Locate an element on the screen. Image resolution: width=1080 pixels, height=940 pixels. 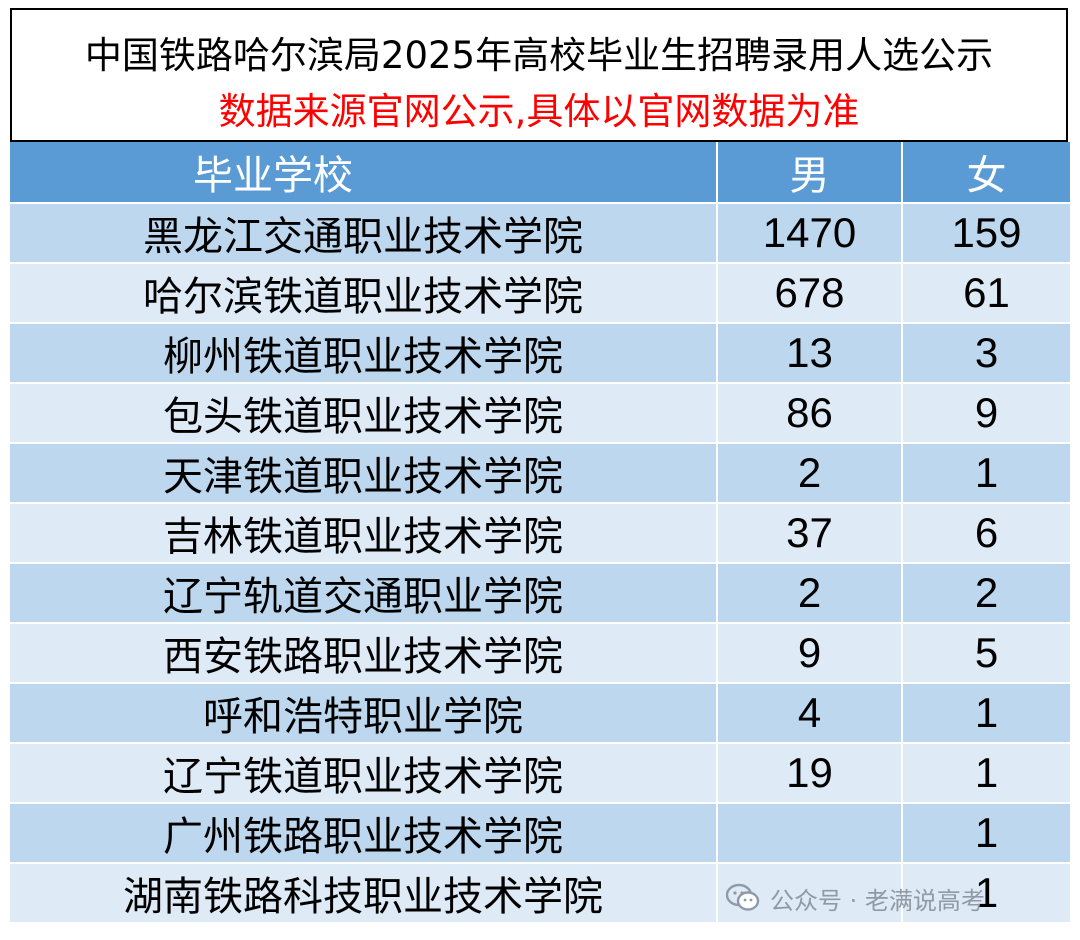
female-count-cell: 3 is located at coordinates (986, 352).